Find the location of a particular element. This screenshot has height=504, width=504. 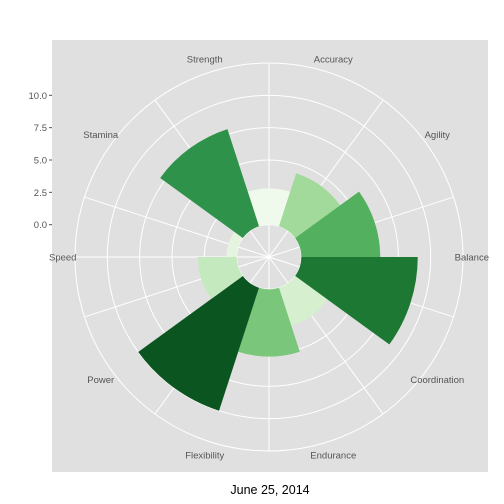

bar-endurance is located at coordinates (303, 301).